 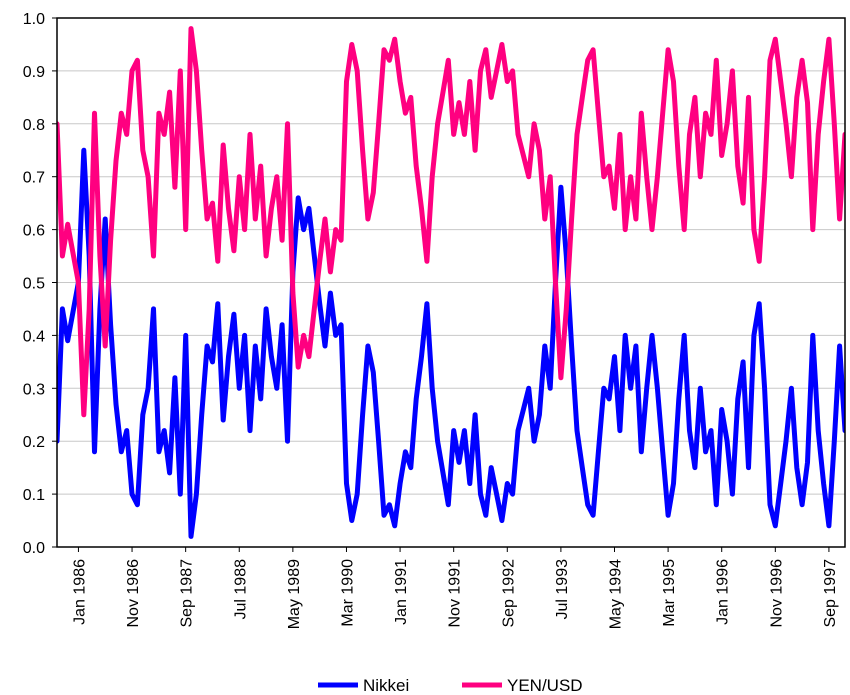 I want to click on x-tick-label: Jul 1988, so click(x=240, y=589).